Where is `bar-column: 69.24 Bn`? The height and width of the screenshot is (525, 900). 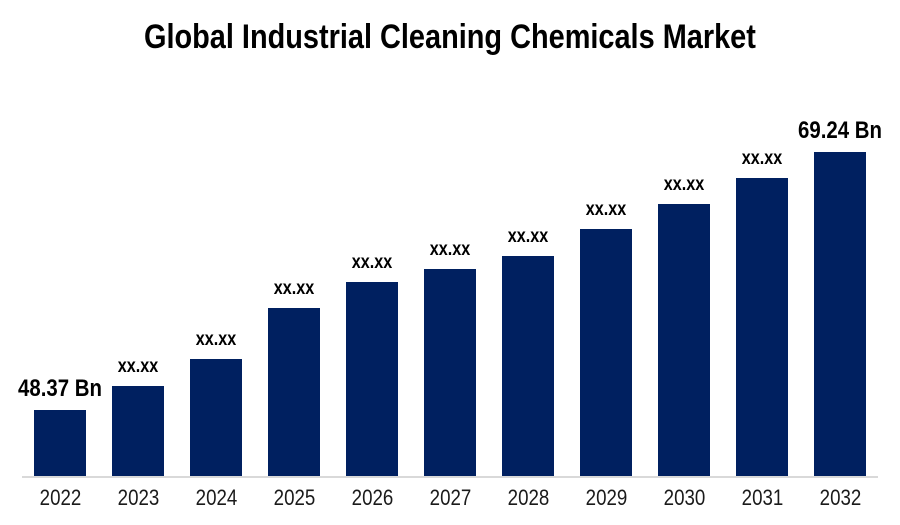
bar-column: 69.24 Bn is located at coordinates (840, 296).